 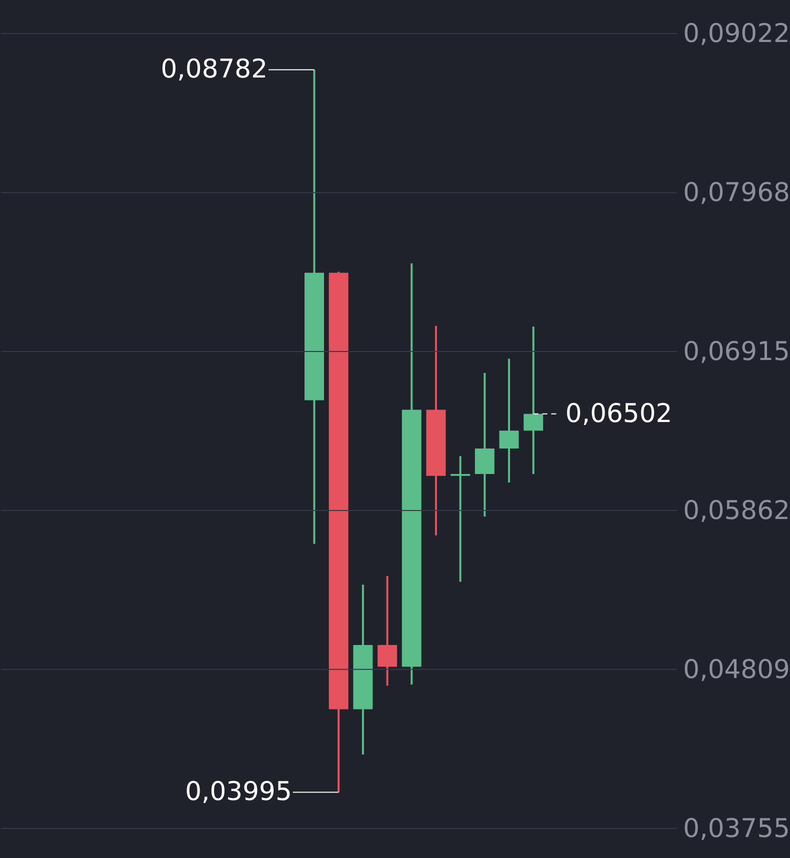 I want to click on text: 0,03995, so click(x=238, y=792).